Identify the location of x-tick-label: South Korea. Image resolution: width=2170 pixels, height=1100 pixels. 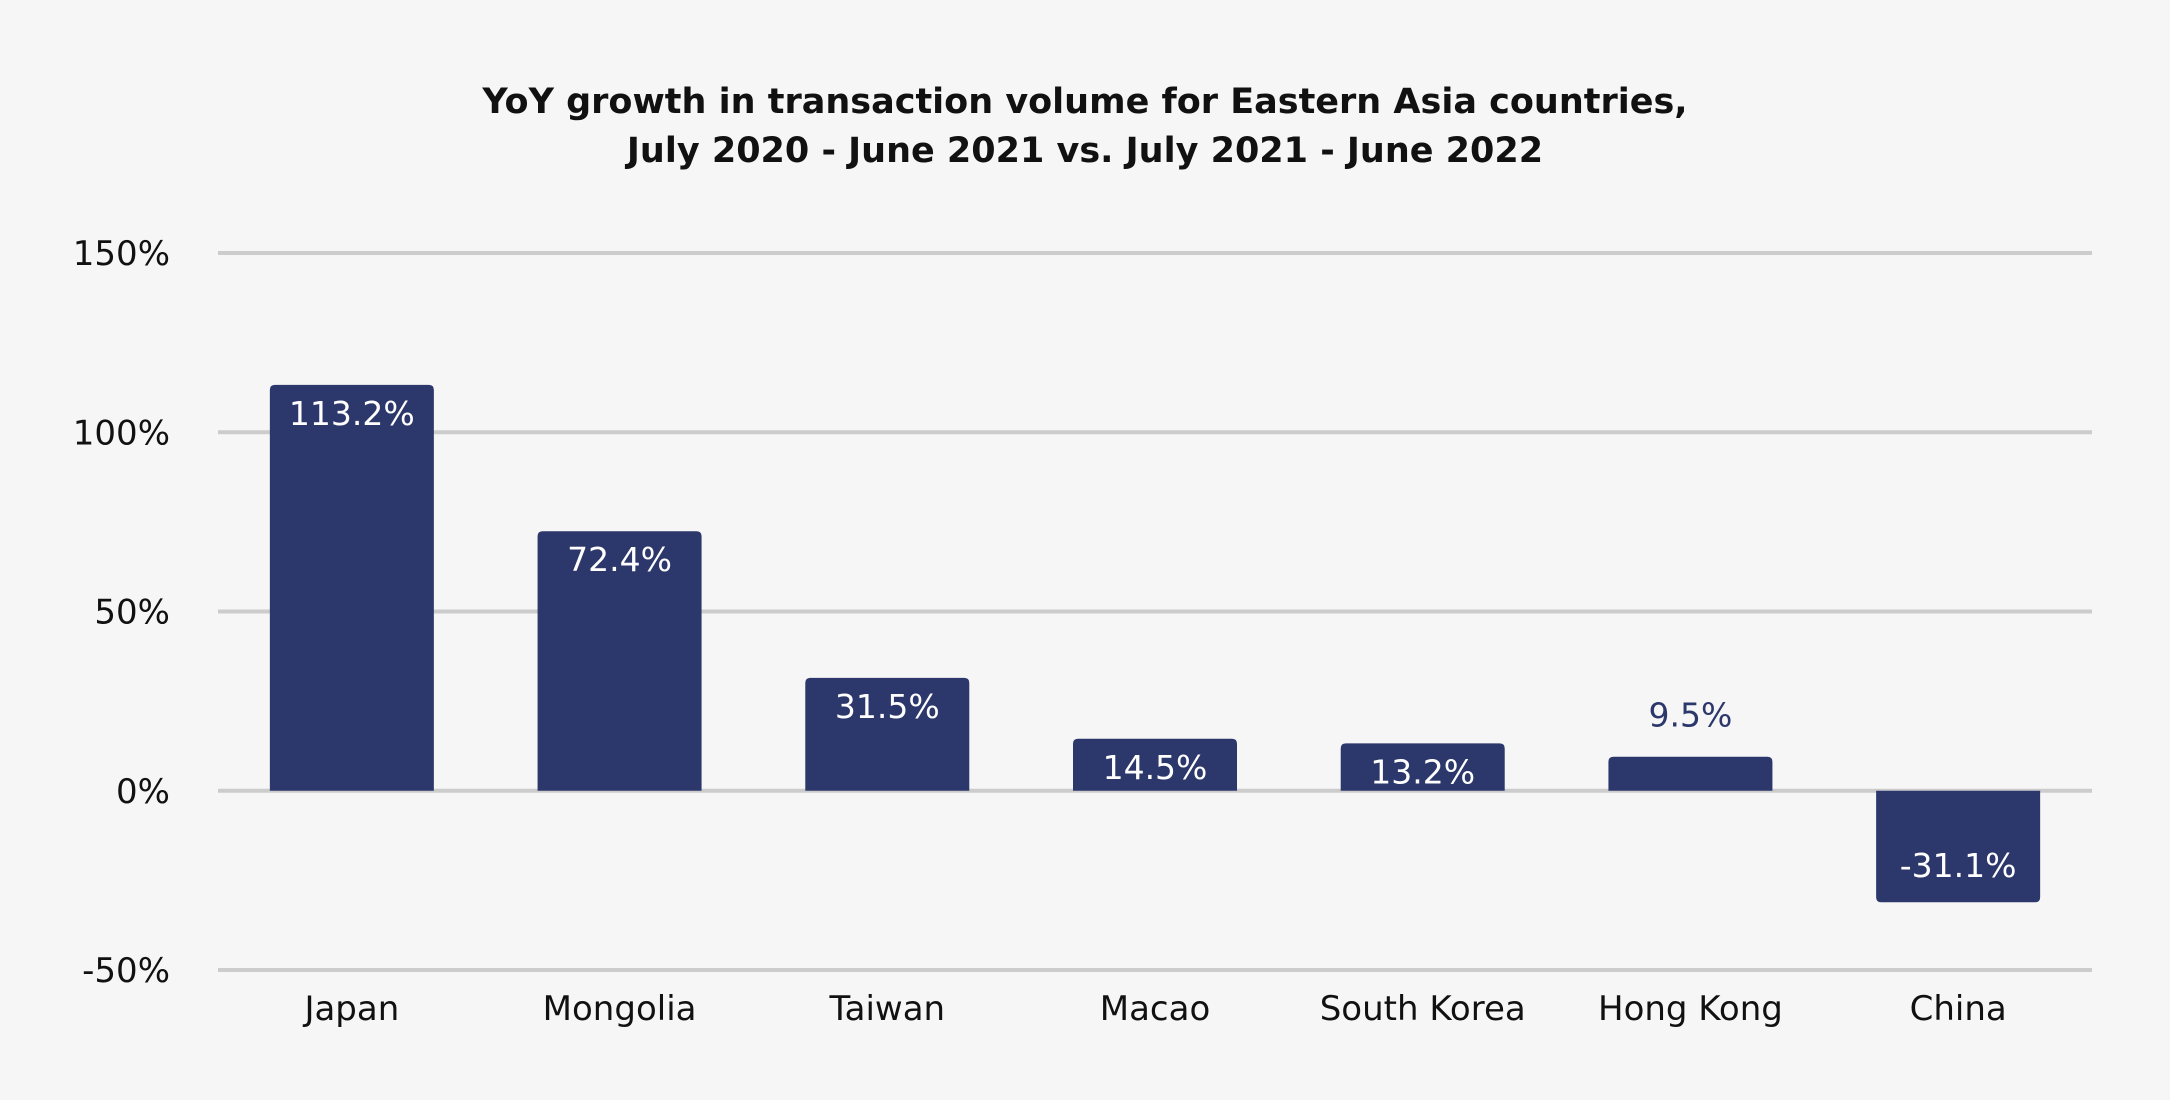
(1423, 1009).